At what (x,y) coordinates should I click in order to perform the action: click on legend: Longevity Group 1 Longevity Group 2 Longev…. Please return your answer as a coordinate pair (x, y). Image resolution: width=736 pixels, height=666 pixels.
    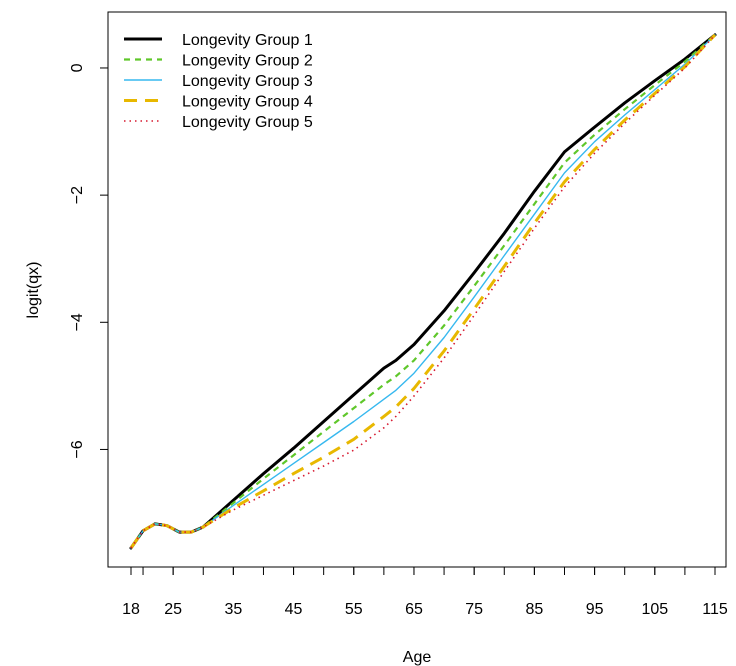
    Looking at the image, I should click on (218, 81).